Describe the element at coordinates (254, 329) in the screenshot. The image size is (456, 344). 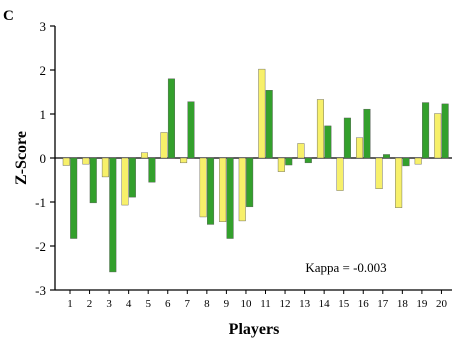
I see `x-axis-label: Players` at that location.